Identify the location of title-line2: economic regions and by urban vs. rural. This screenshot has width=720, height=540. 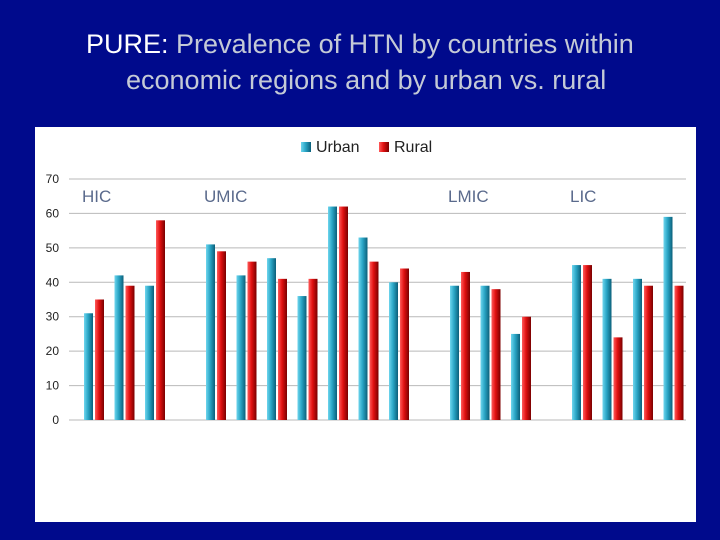
(366, 80).